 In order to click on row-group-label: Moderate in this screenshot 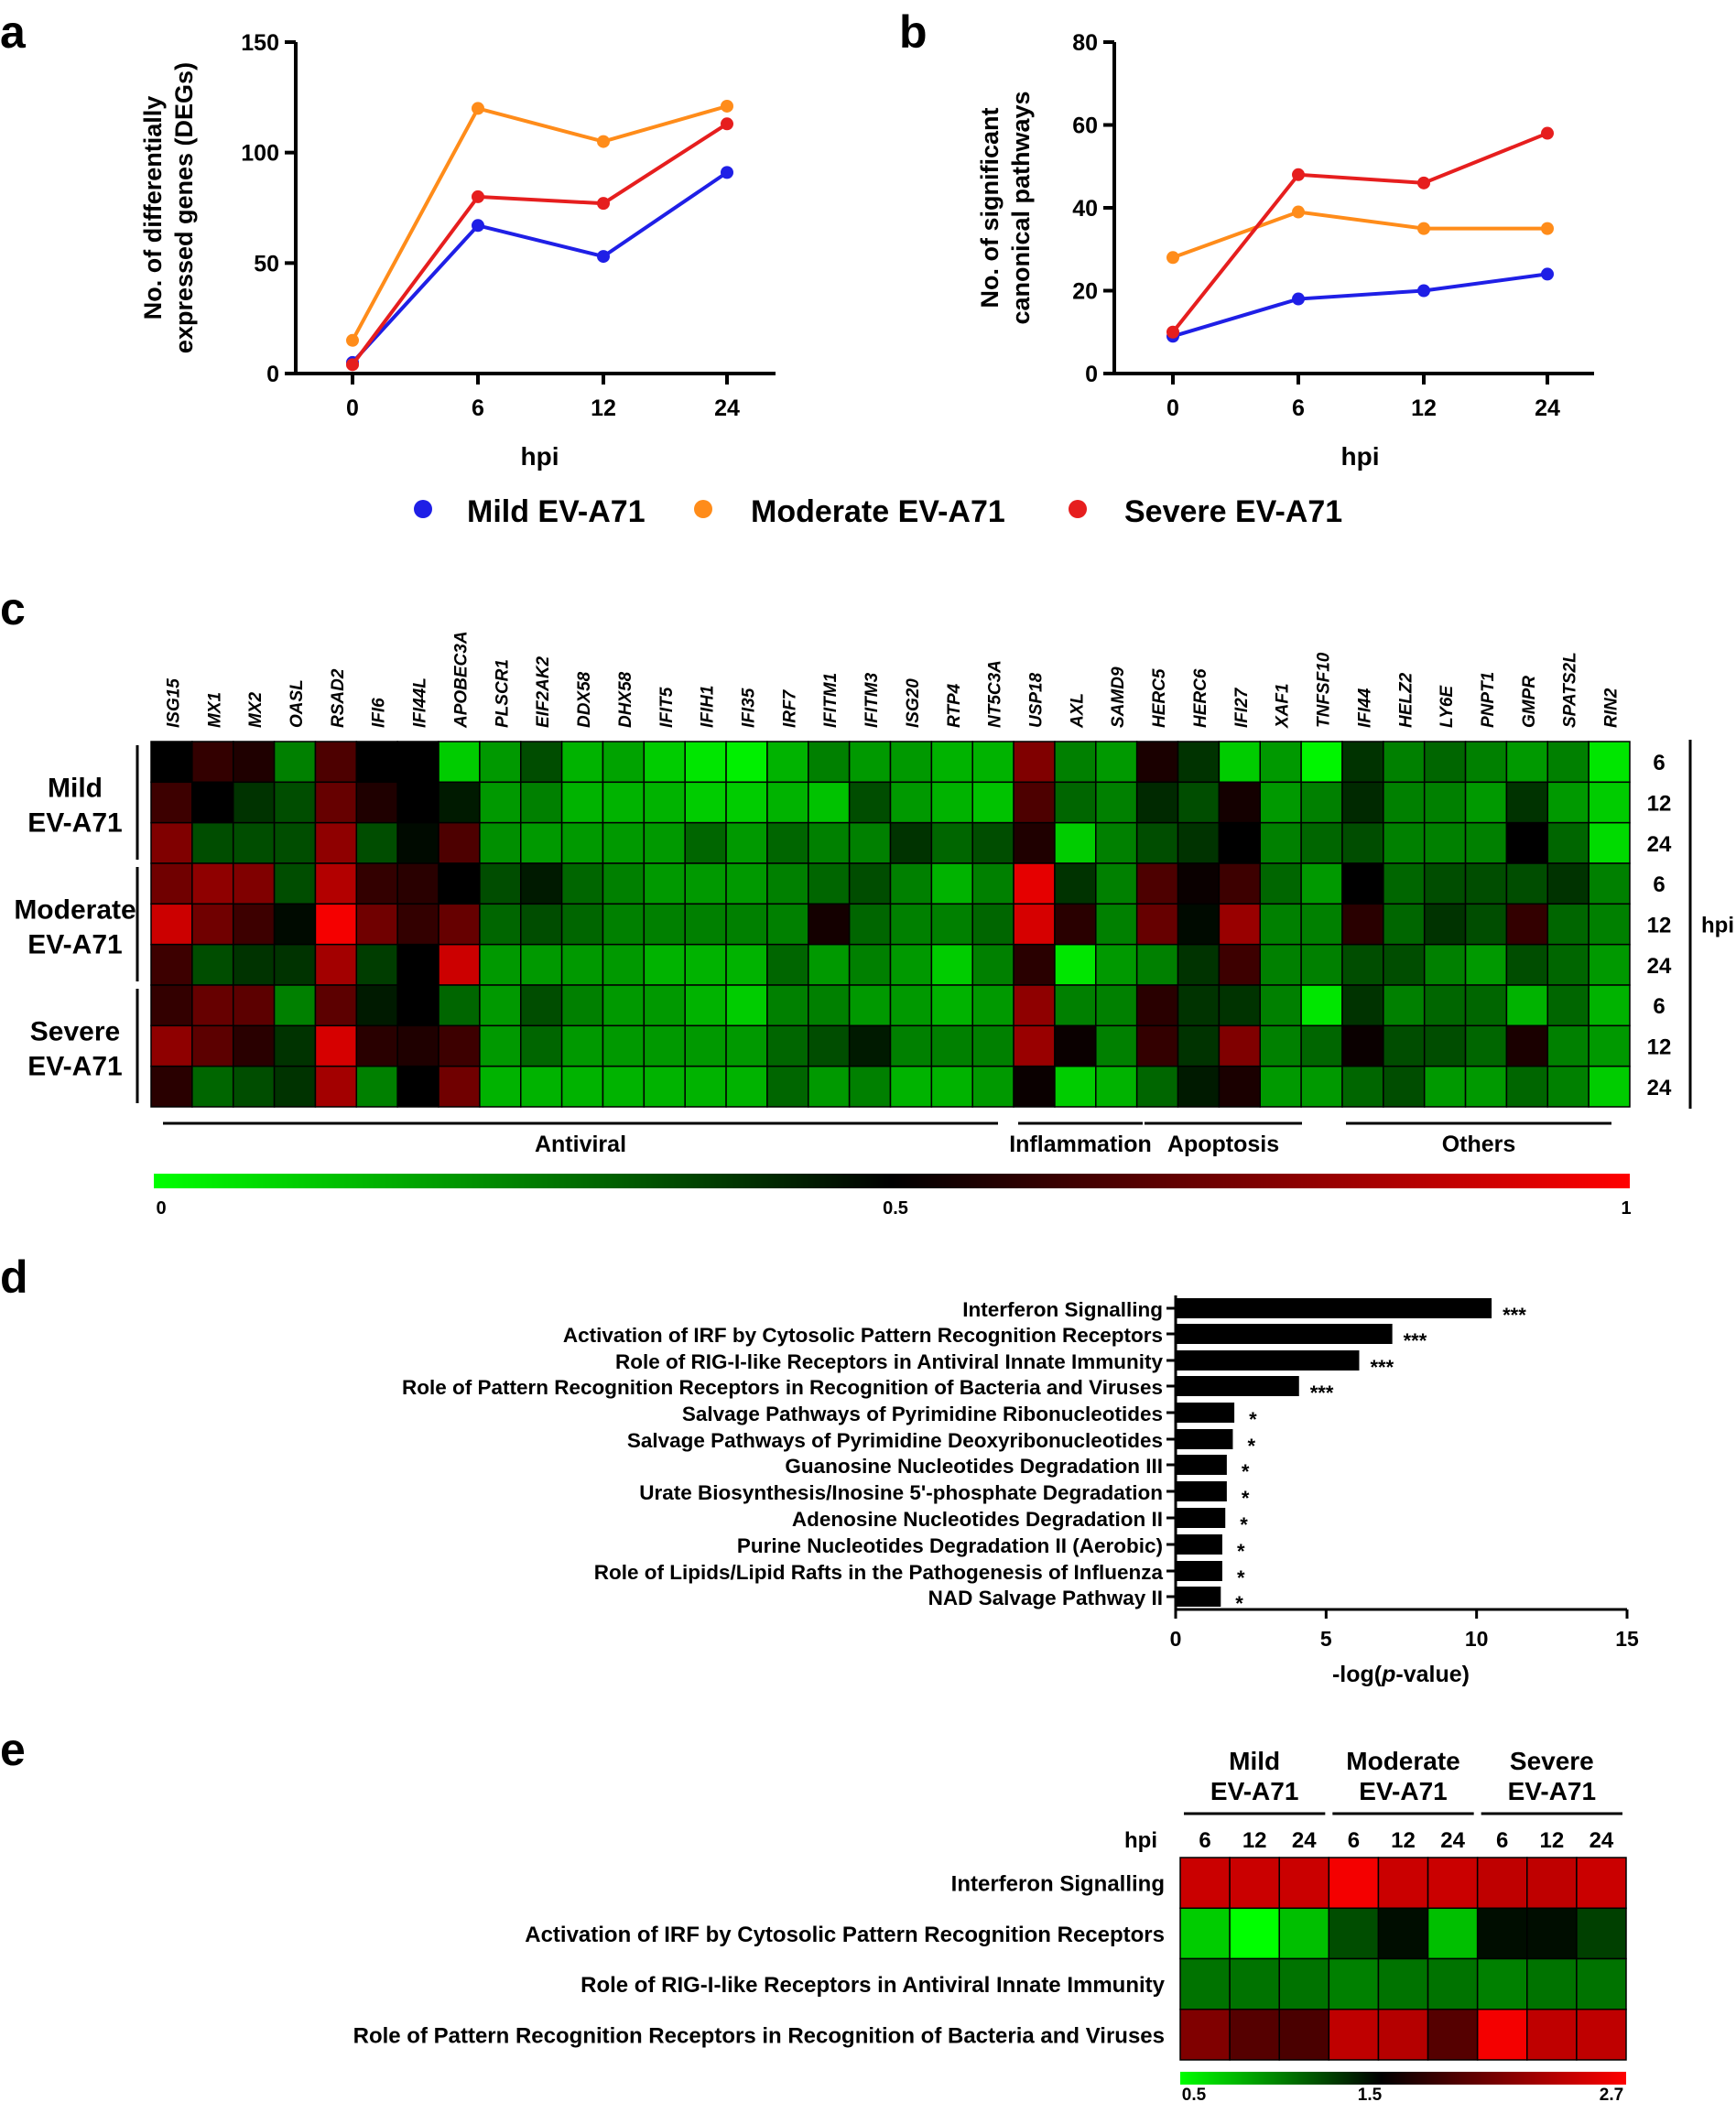, I will do `click(75, 910)`.